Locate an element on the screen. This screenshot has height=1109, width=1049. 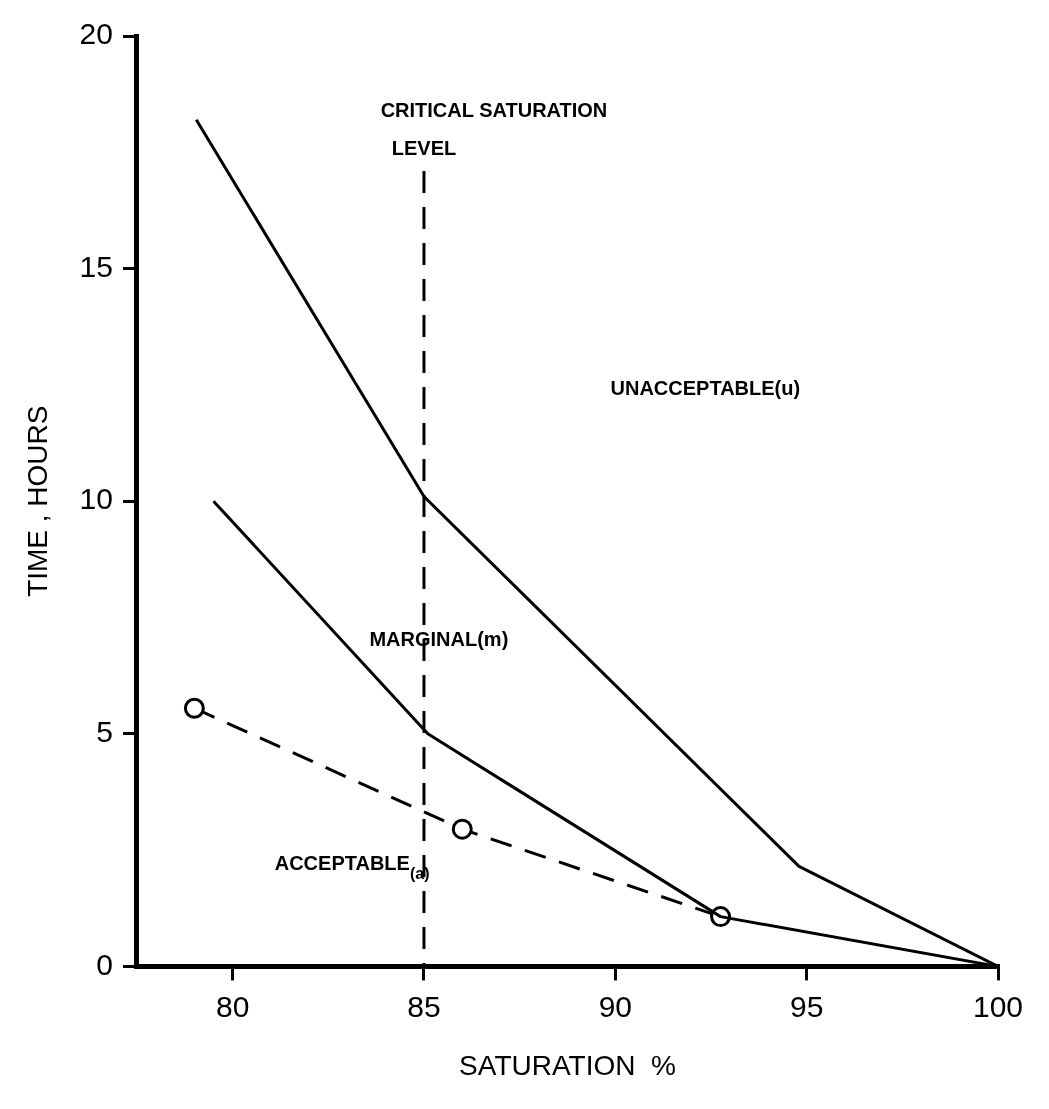
y-tick-label: 0 is located at coordinates (104, 964).